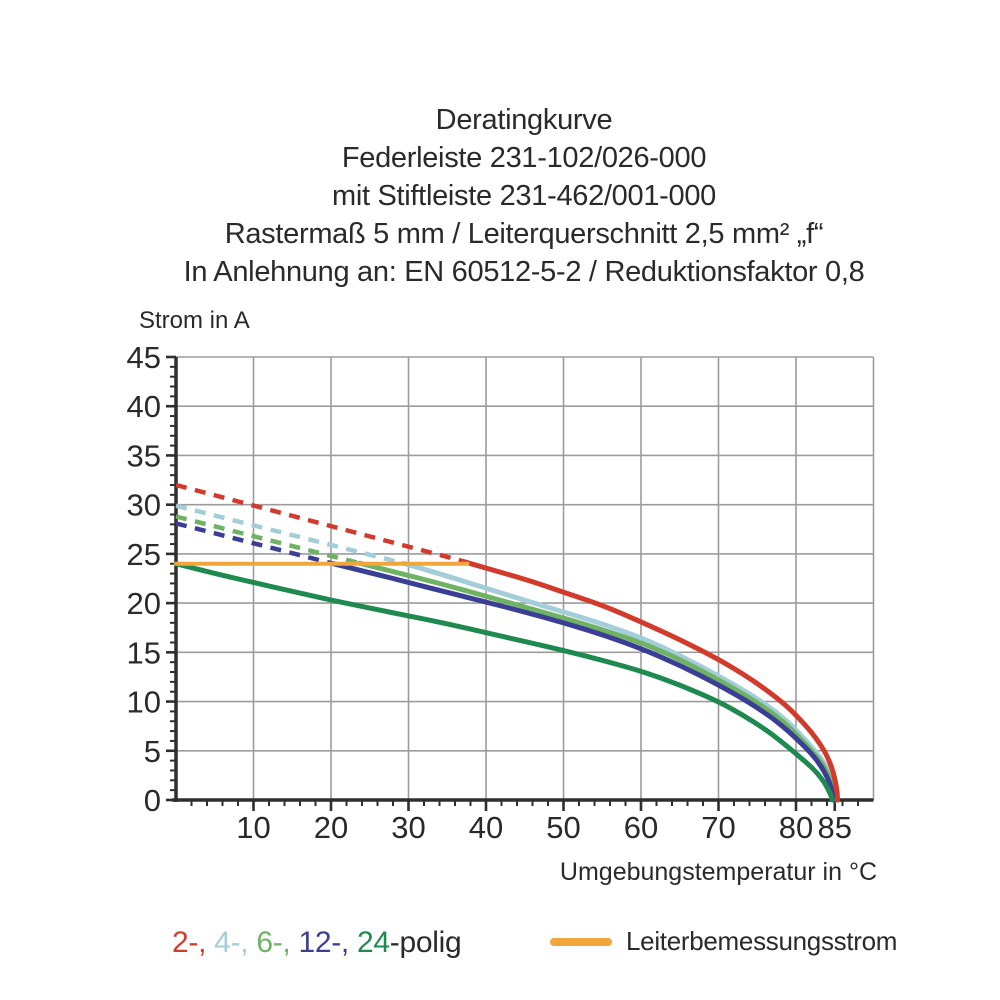 This screenshot has width=1000, height=1000. I want to click on title-line-1: Deratingkurve, so click(524, 120).